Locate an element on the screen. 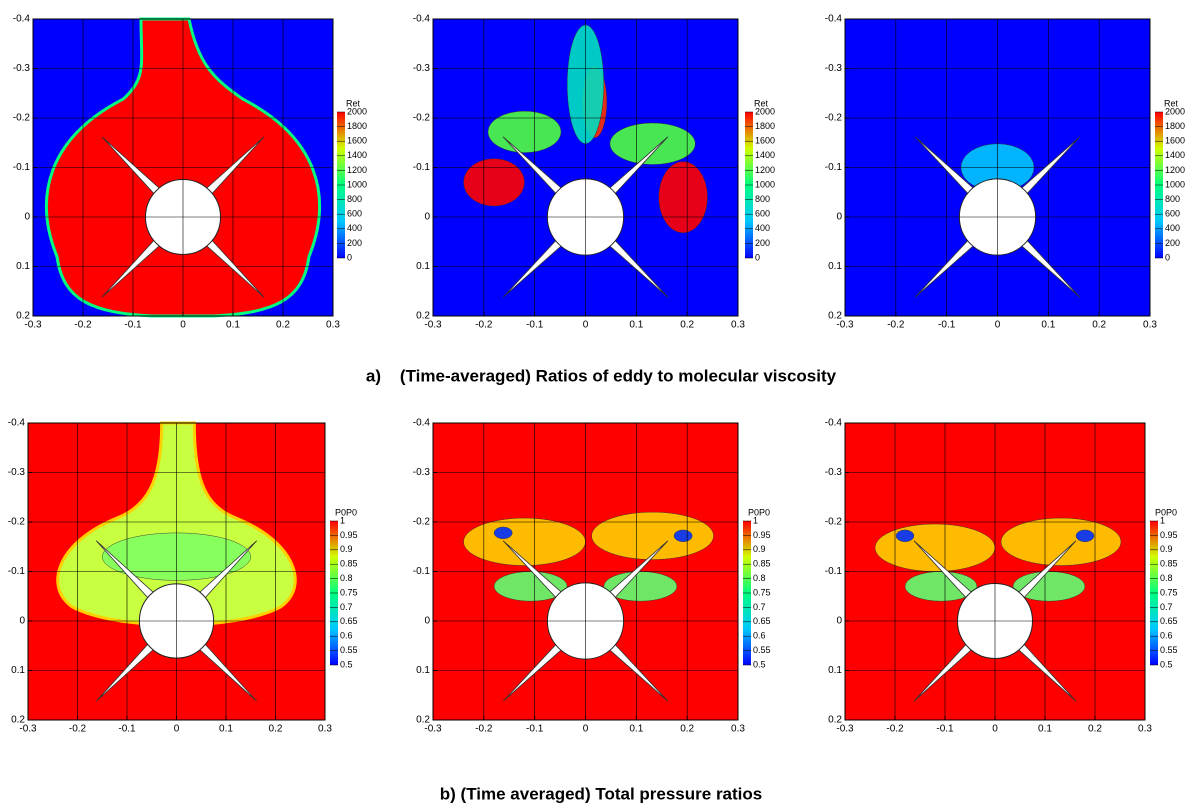  colorbar-tick-label: 0.6 is located at coordinates (346, 636).